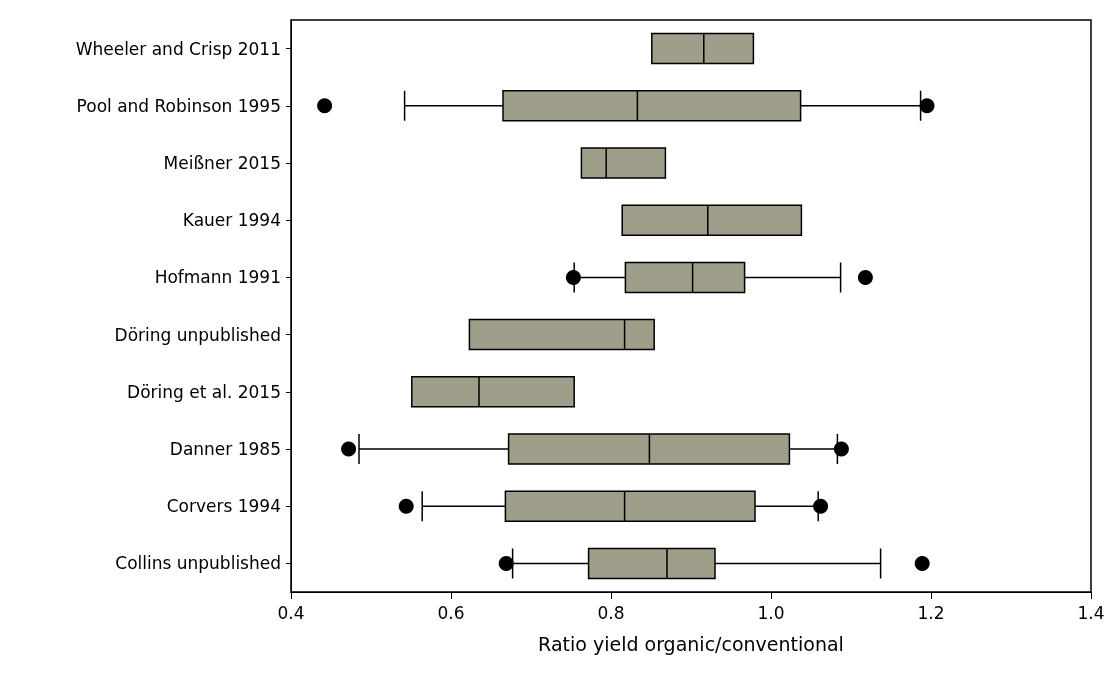 The image size is (1118, 685). Describe the element at coordinates (225, 449) in the screenshot. I see `y-tick-label: Danner 1985` at that location.